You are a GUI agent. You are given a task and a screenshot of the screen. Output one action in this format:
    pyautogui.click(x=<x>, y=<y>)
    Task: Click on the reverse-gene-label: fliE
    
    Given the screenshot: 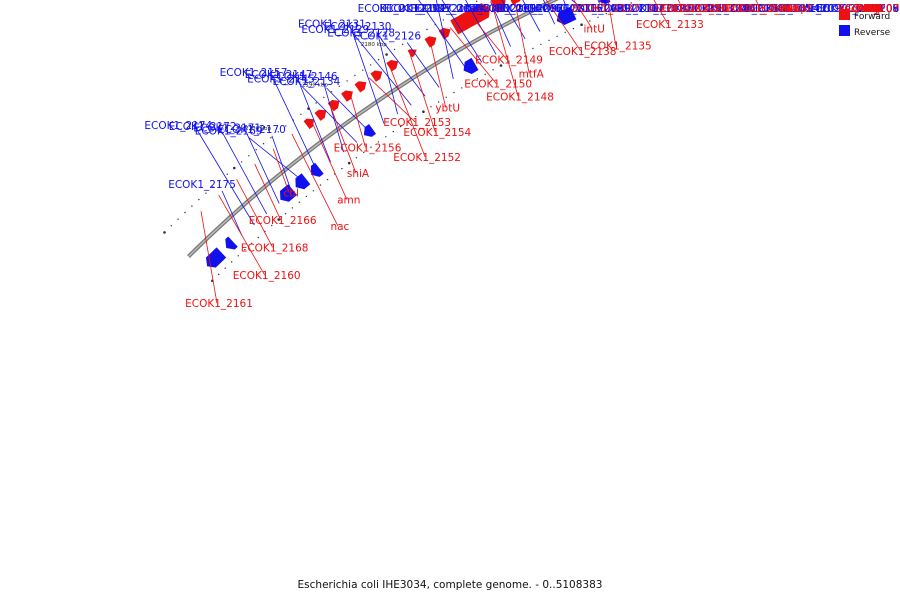 What is the action you would take?
    pyautogui.click(x=872, y=9)
    